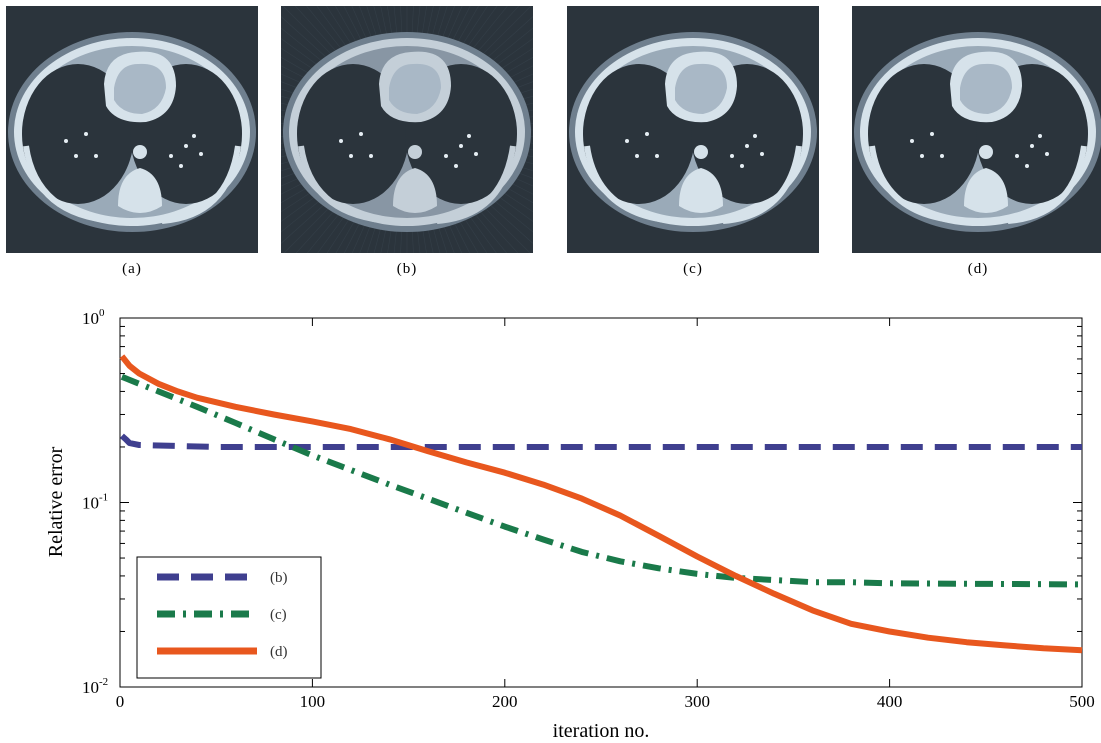  I want to click on ct-panel-b, so click(407, 129).